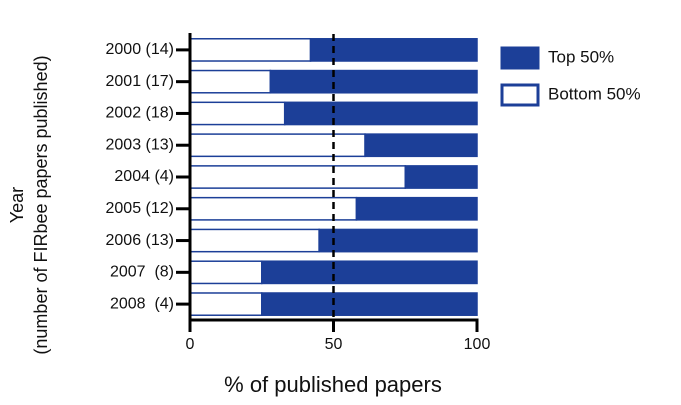 The image size is (681, 405). What do you see at coordinates (140, 113) in the screenshot?
I see `y-tick-label: 2002 (18)` at bounding box center [140, 113].